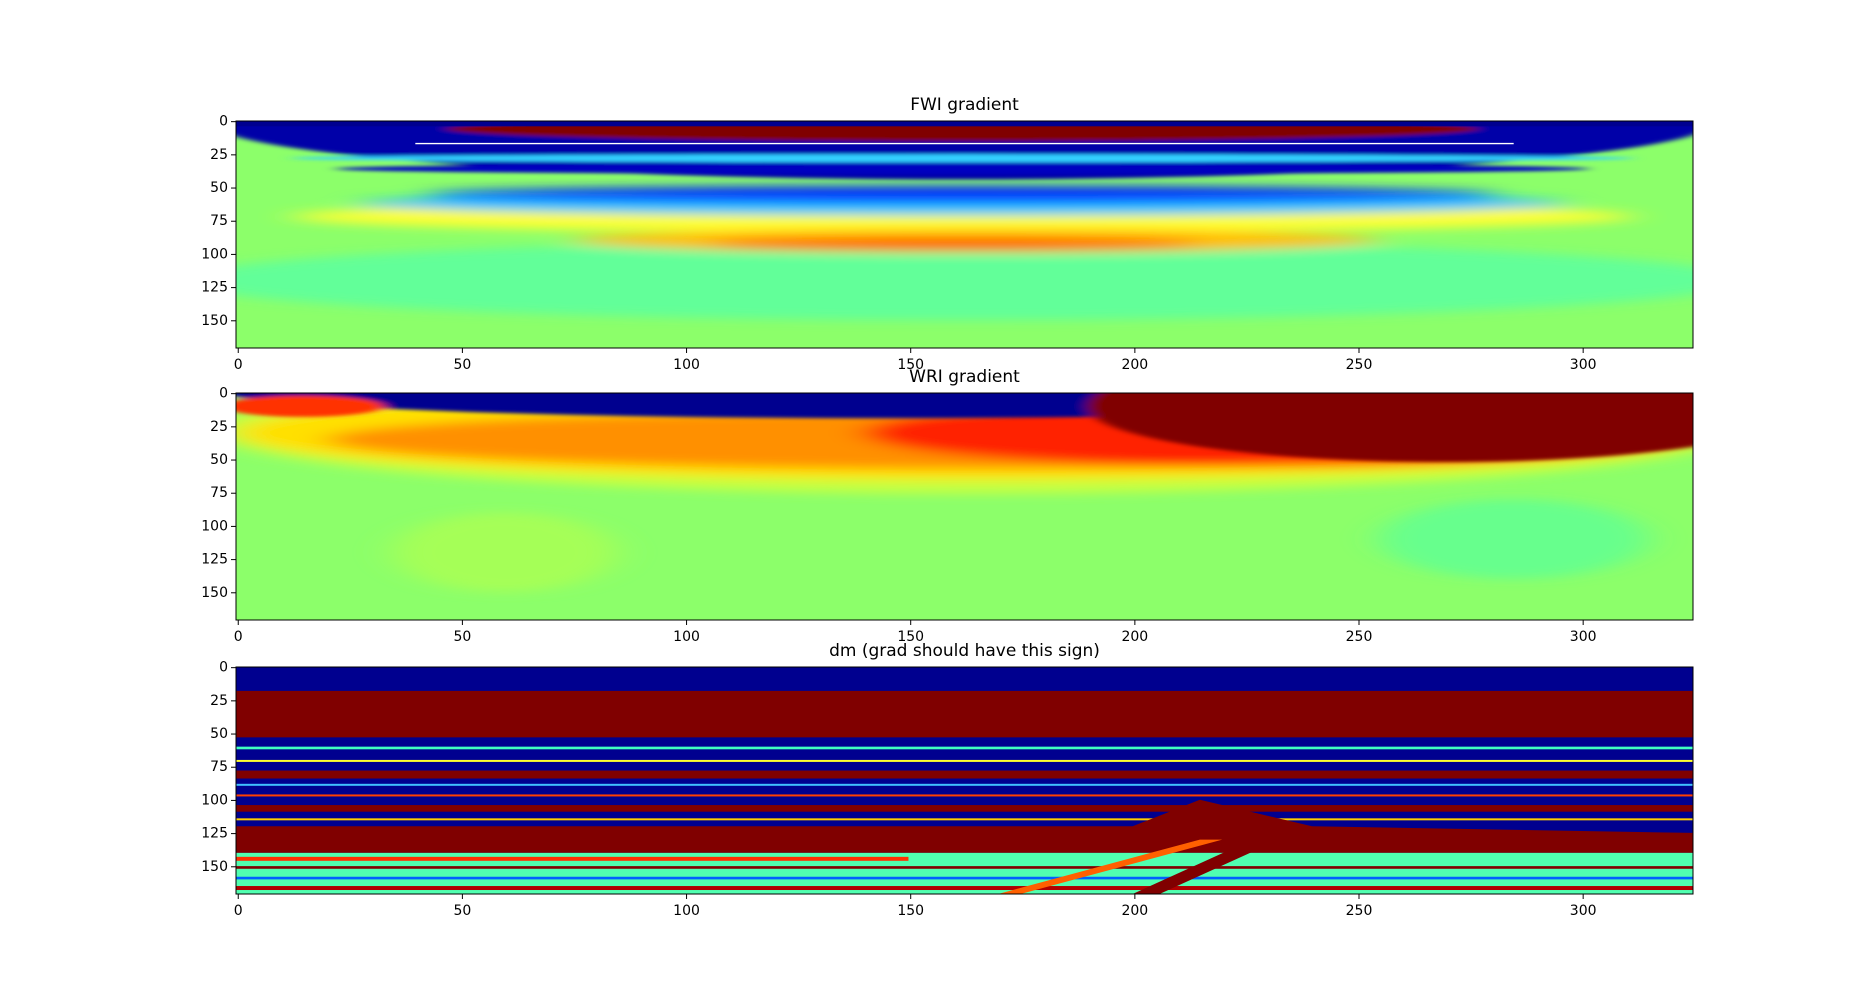 This screenshot has height=993, width=1853. Describe the element at coordinates (964, 105) in the screenshot. I see `chart-title: FWI gradient` at that location.